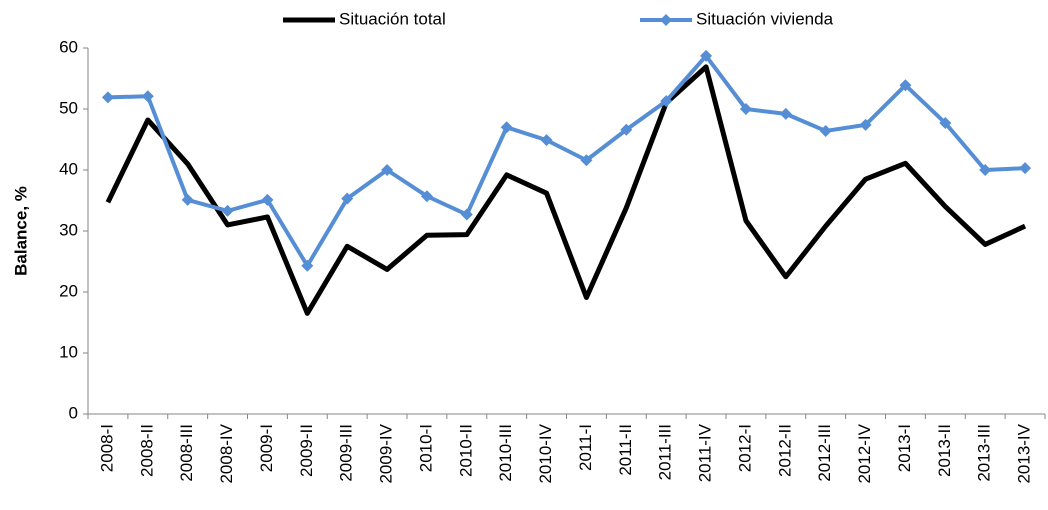 Image resolution: width=1048 pixels, height=510 pixels. What do you see at coordinates (226, 453) in the screenshot?
I see `x-tick-label: 2008-IV` at bounding box center [226, 453].